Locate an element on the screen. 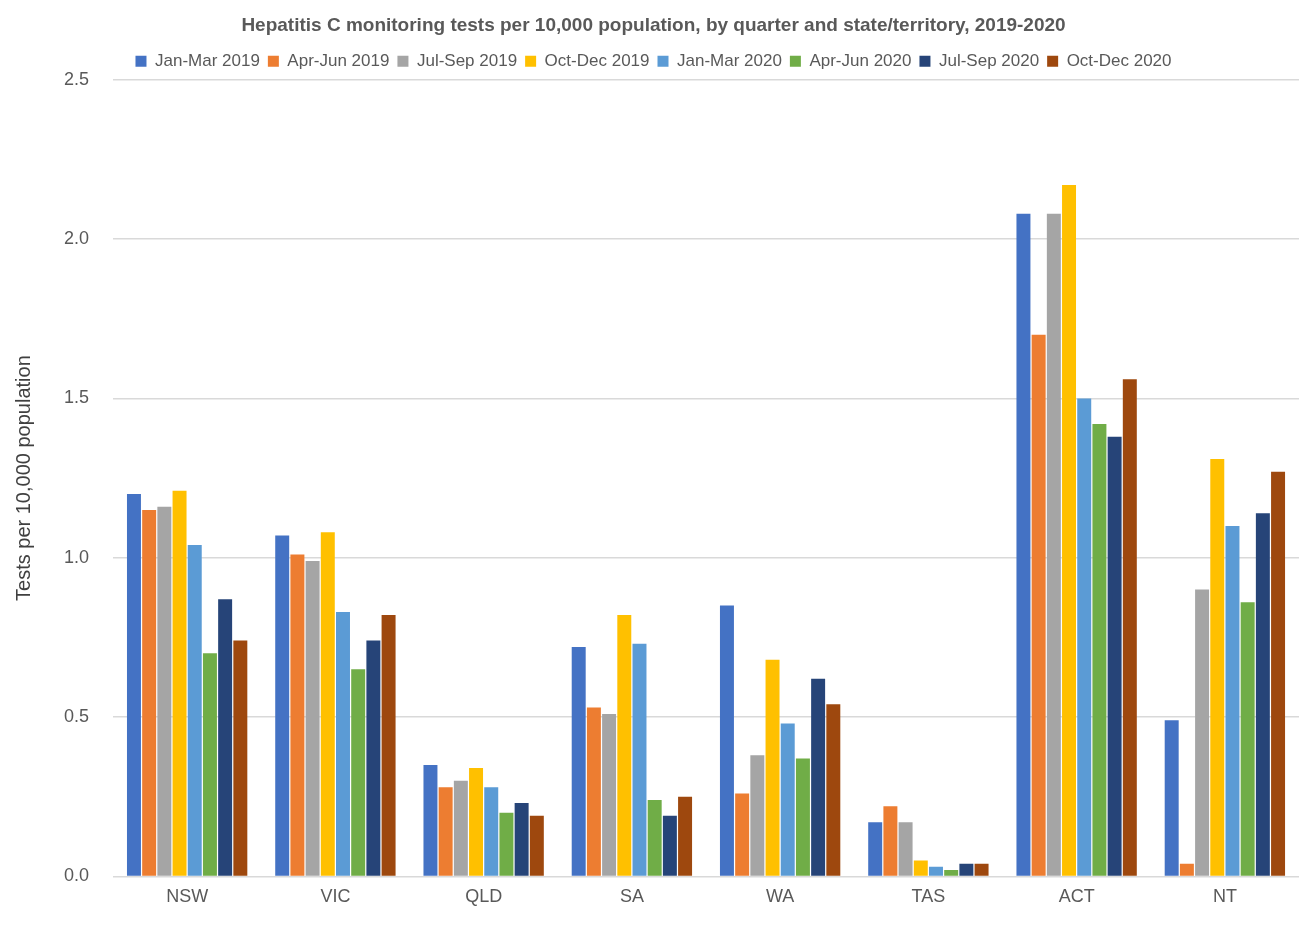 This screenshot has width=1311, height=928. x-tick-label: NT is located at coordinates (1224, 896).